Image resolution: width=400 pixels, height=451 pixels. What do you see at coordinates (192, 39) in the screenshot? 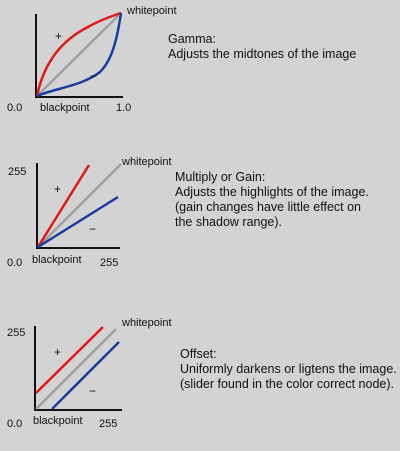
I see `gamma-title: Gamma:` at bounding box center [192, 39].